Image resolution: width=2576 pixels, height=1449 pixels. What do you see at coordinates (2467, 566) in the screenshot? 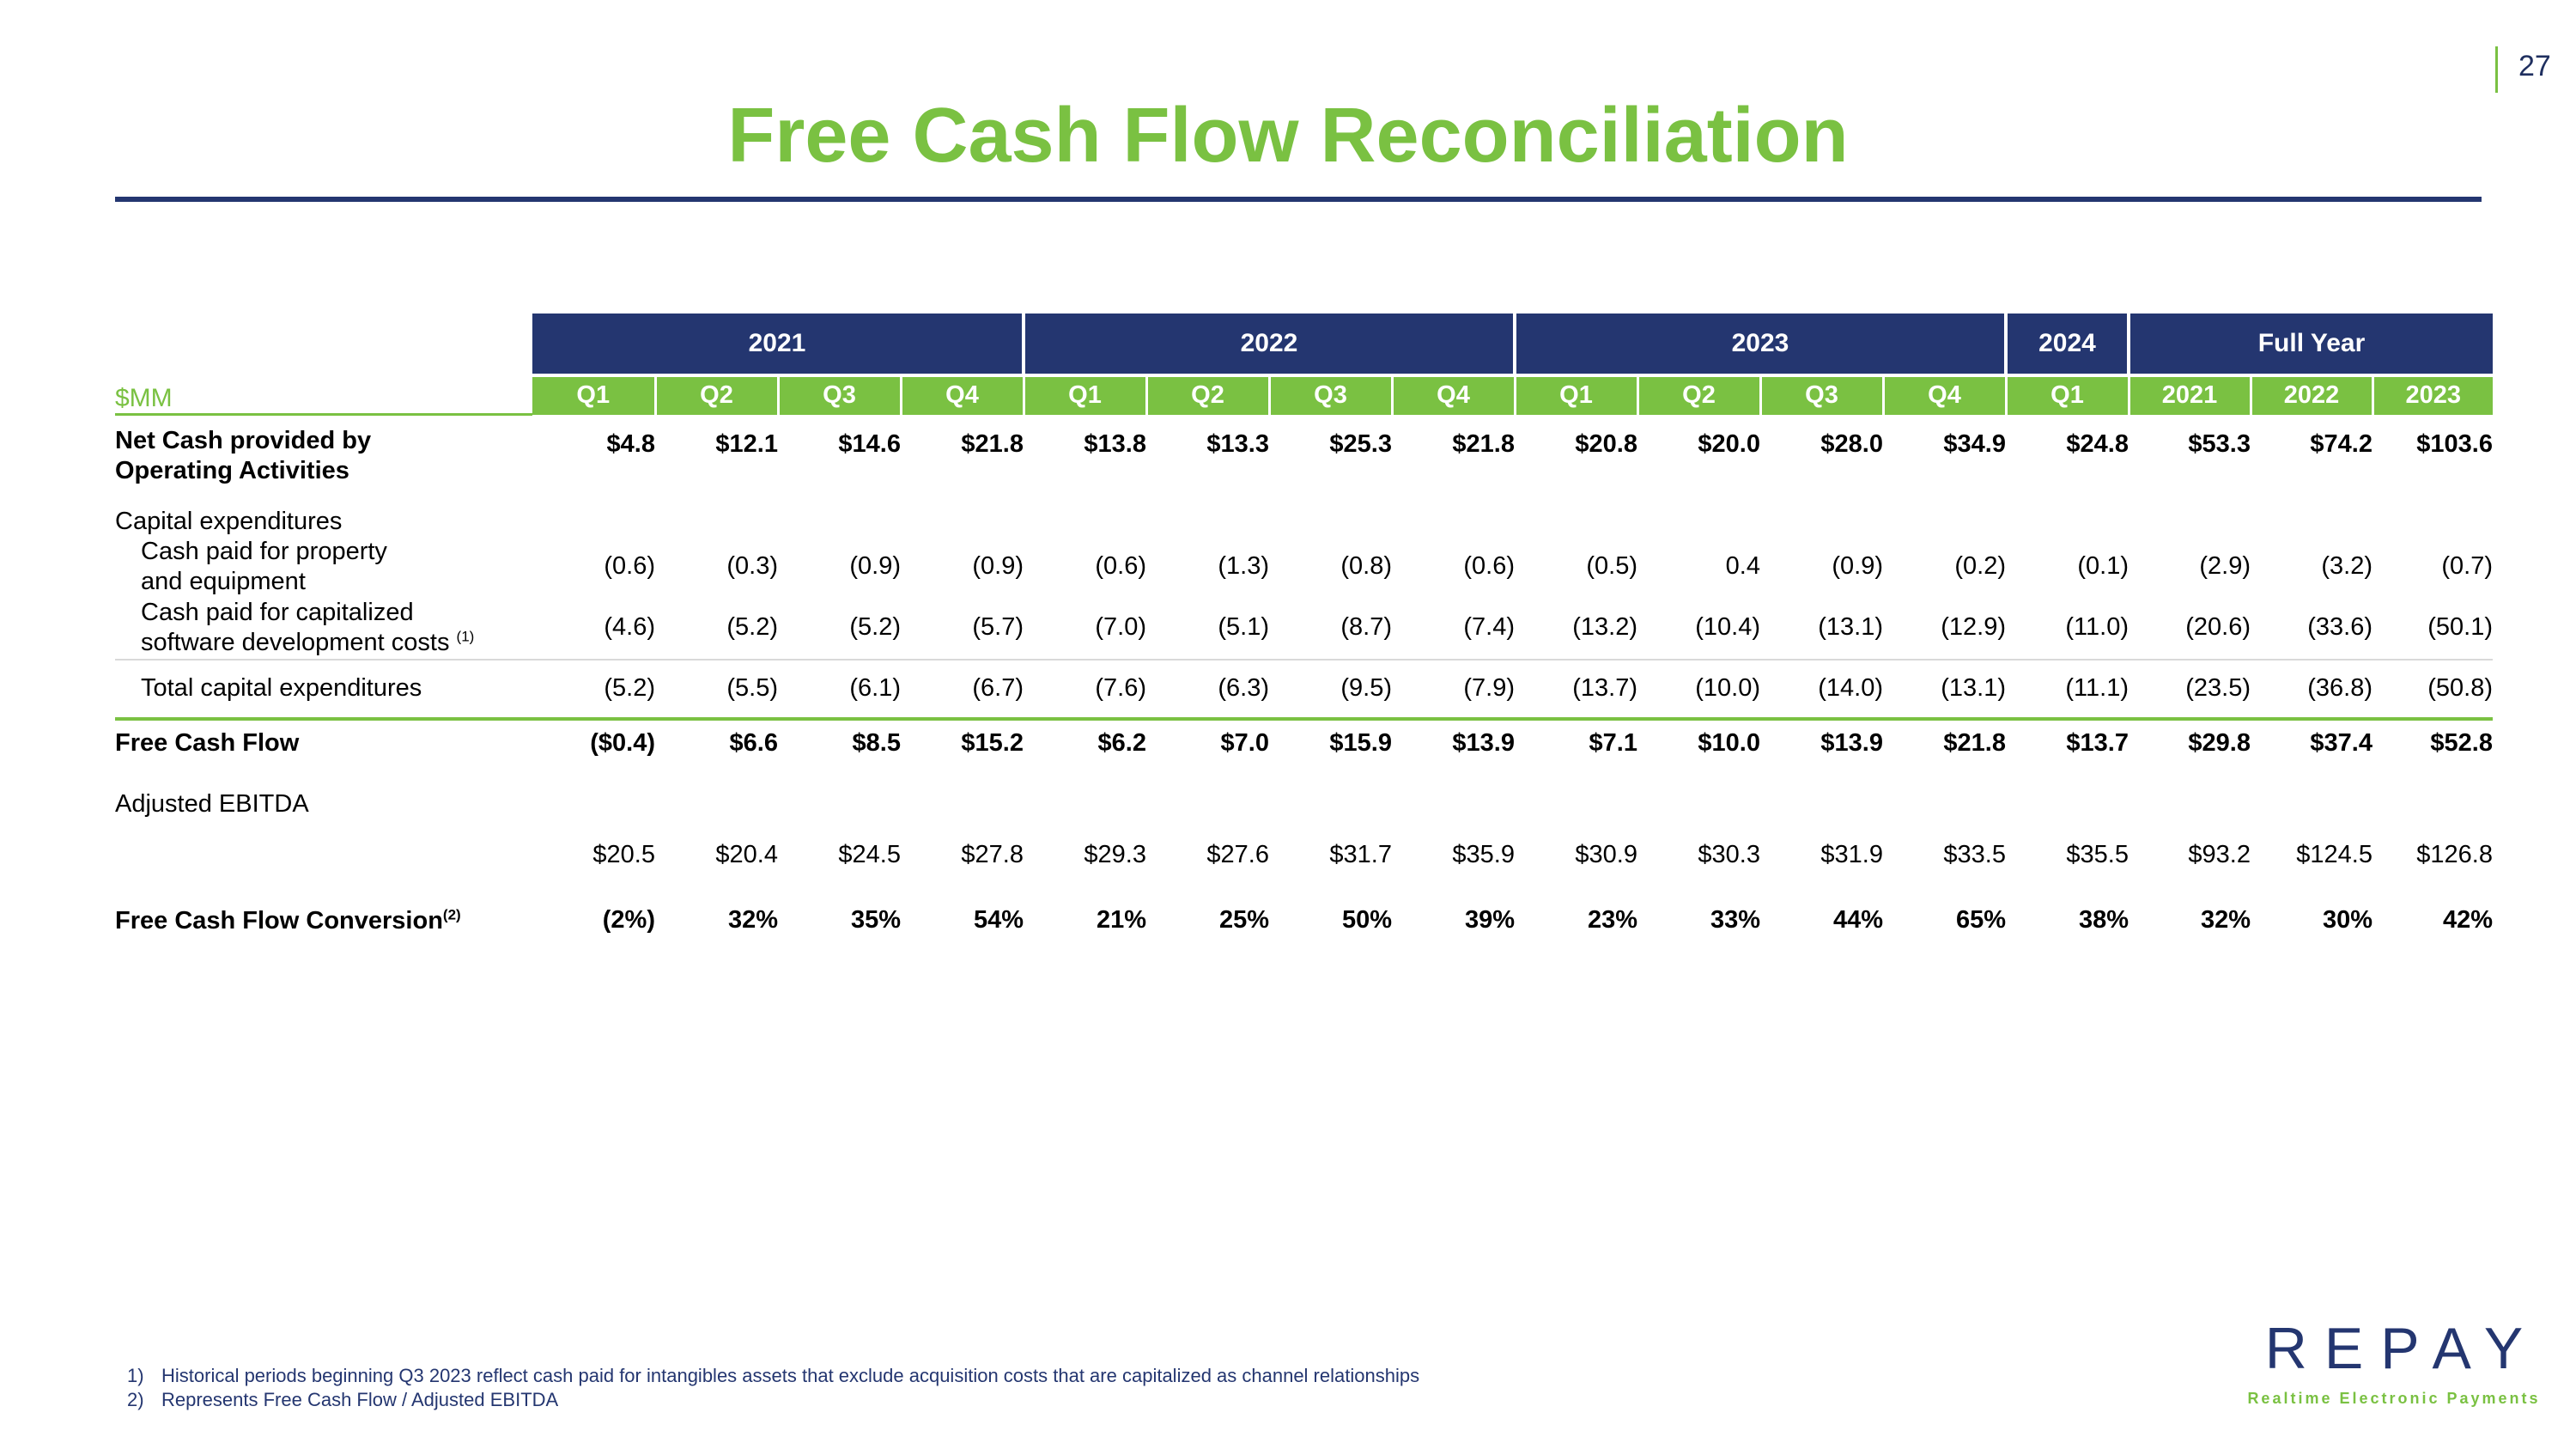
I see `value-cell: (0.7)` at bounding box center [2467, 566].